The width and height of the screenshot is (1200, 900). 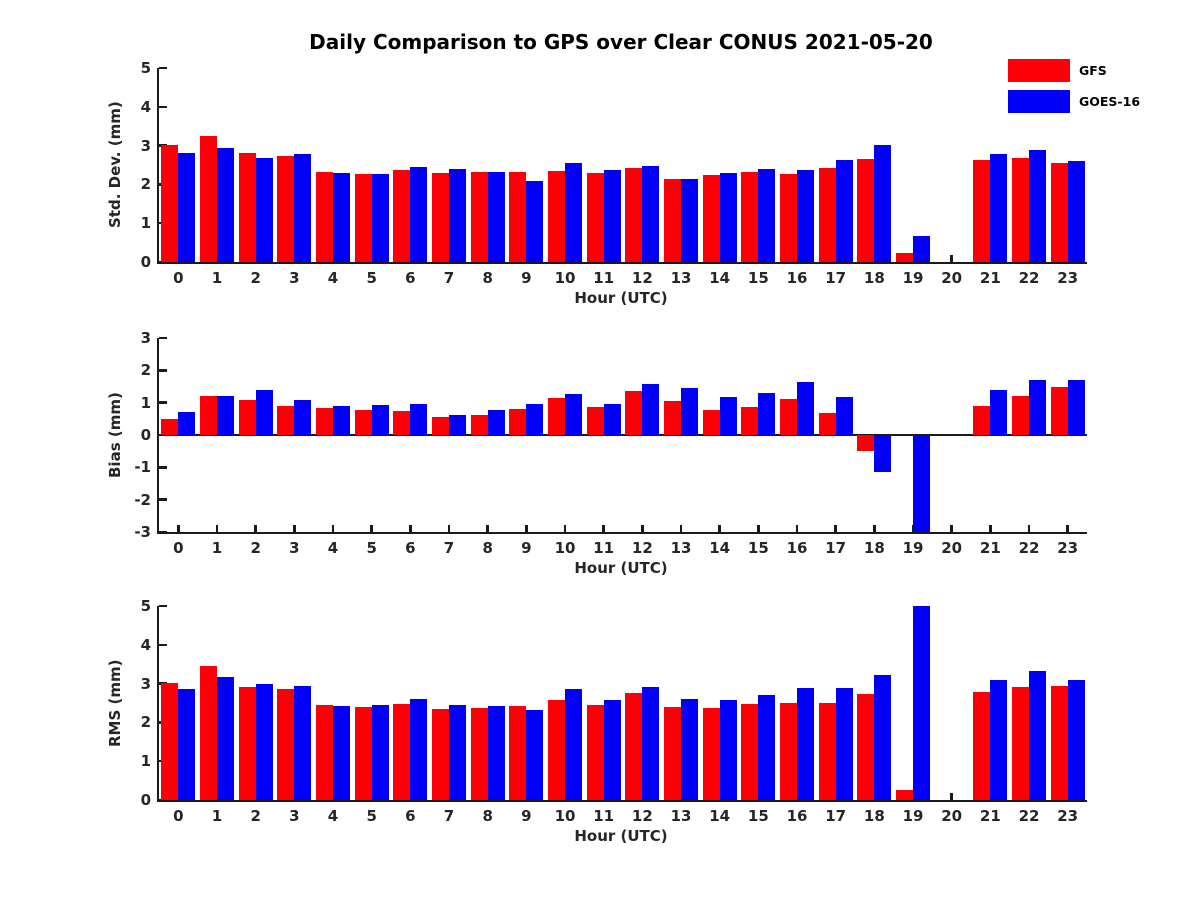 What do you see at coordinates (363, 422) in the screenshot?
I see `bar-gfs-h5` at bounding box center [363, 422].